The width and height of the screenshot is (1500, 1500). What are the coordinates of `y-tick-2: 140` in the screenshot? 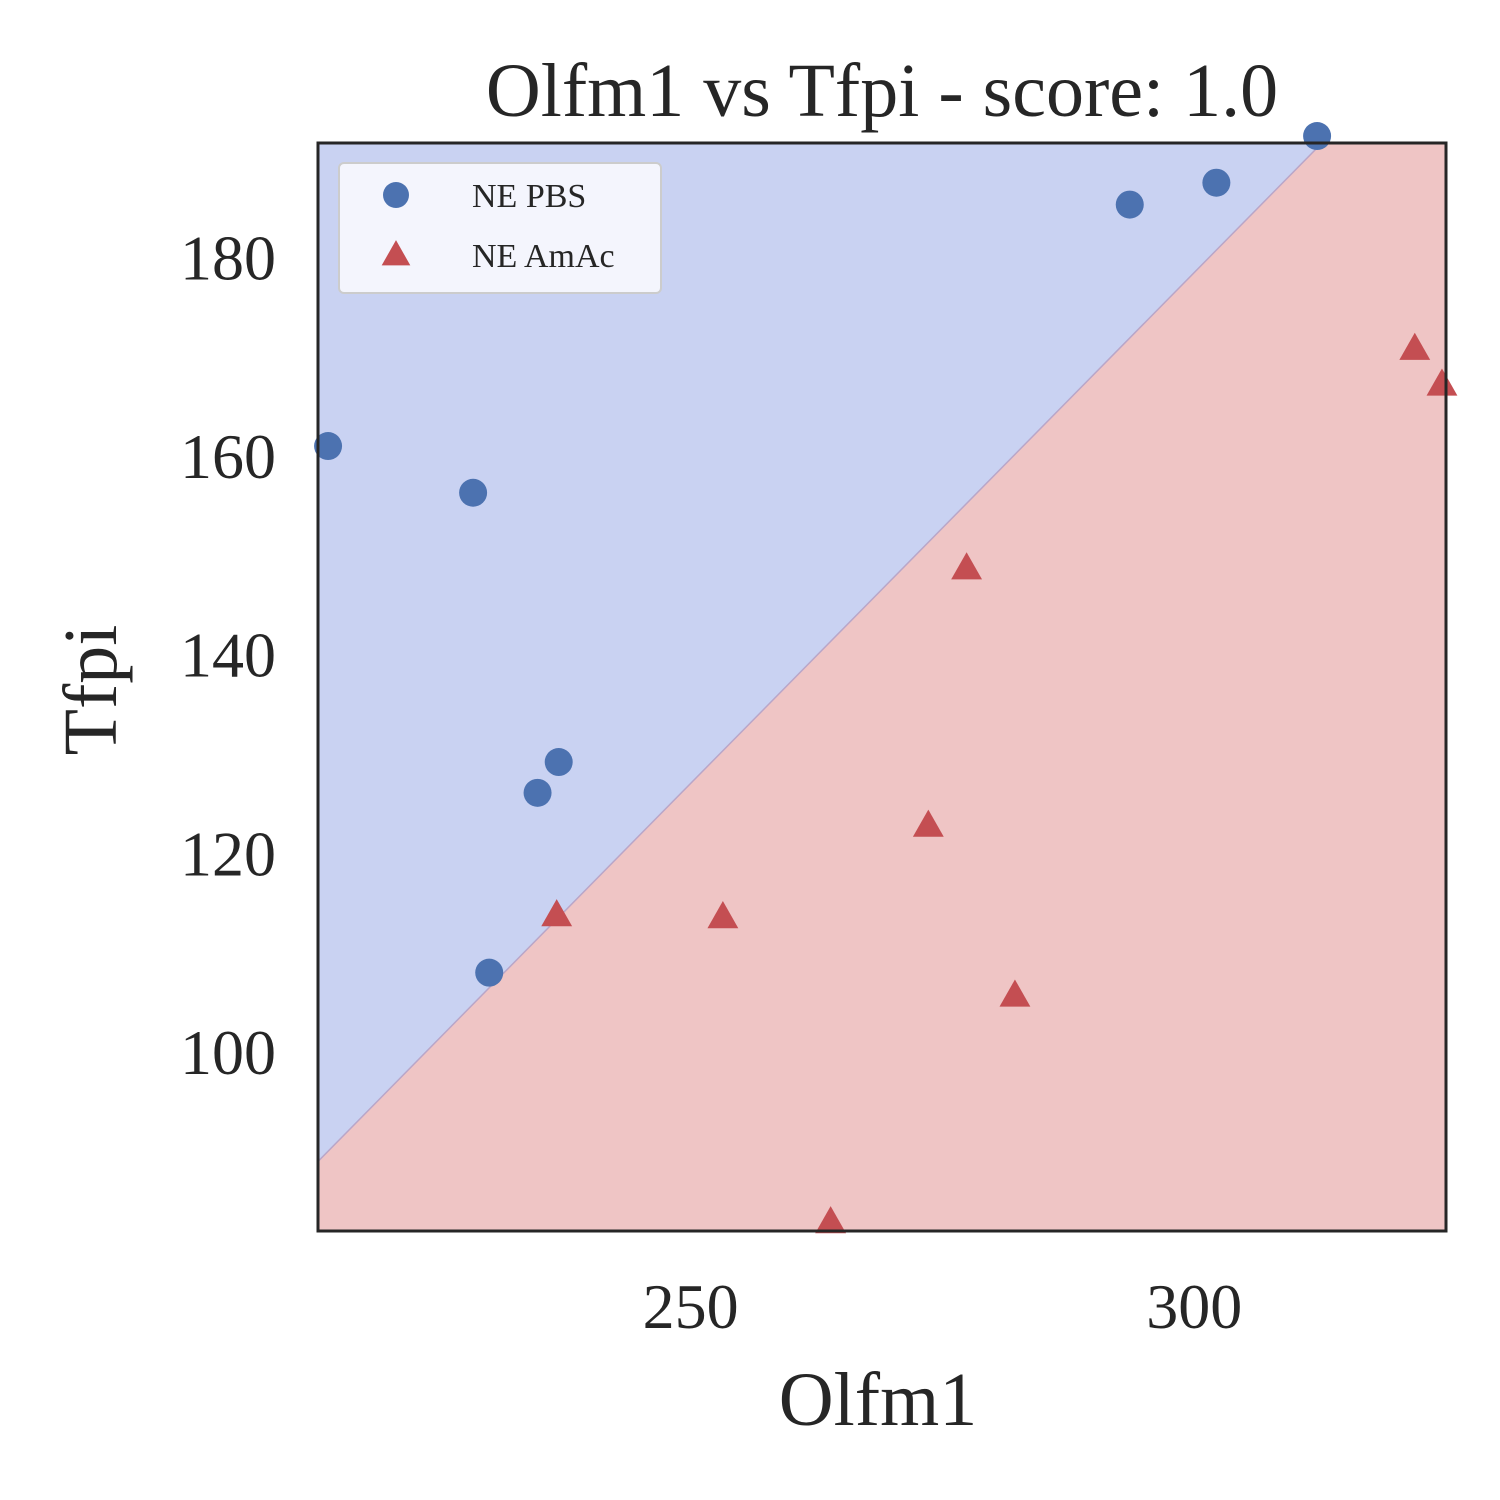 It's located at (228, 655).